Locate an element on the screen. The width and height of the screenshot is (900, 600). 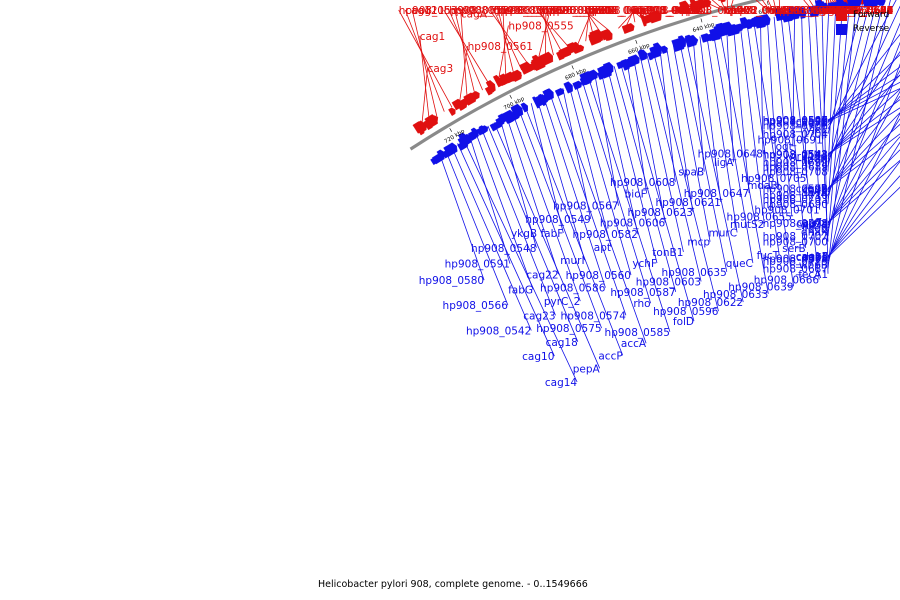
reverse-gene-label: fucT is located at coordinates (768, 256).